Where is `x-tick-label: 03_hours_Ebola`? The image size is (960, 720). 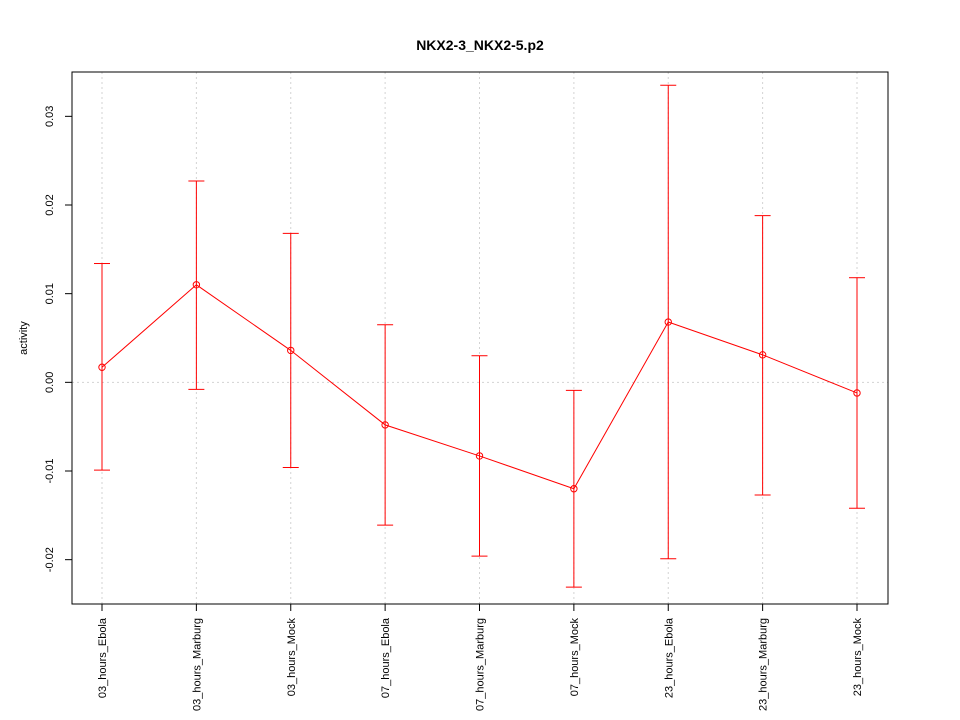 x-tick-label: 03_hours_Ebola is located at coordinates (103, 657).